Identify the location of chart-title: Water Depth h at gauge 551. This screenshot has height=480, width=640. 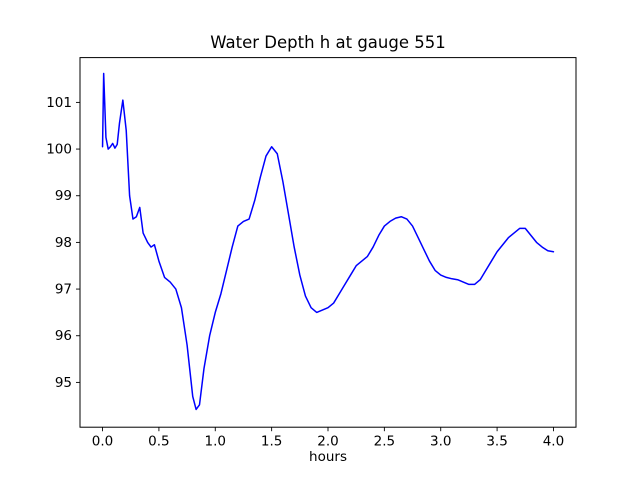
(327, 42).